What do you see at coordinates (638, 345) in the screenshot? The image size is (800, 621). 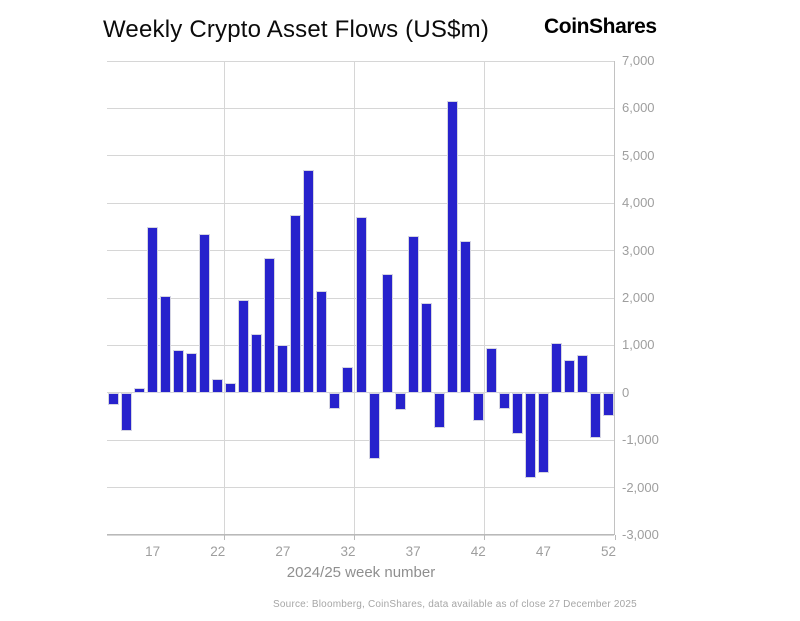 I see `y-tick-label-1000: 1,000` at bounding box center [638, 345].